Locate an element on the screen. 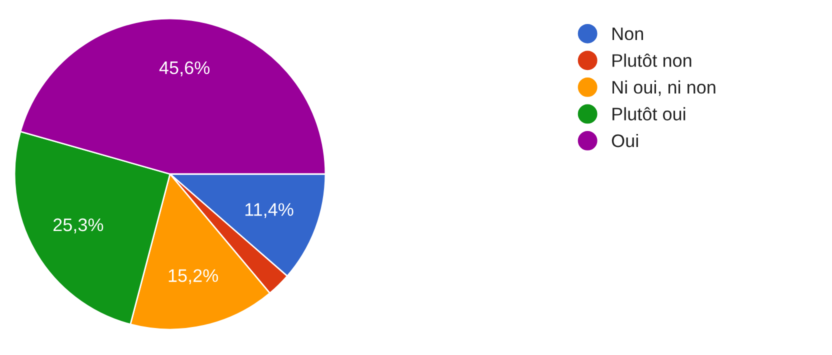 The image size is (832, 355). legend-label: Ni oui, ni non is located at coordinates (664, 88).